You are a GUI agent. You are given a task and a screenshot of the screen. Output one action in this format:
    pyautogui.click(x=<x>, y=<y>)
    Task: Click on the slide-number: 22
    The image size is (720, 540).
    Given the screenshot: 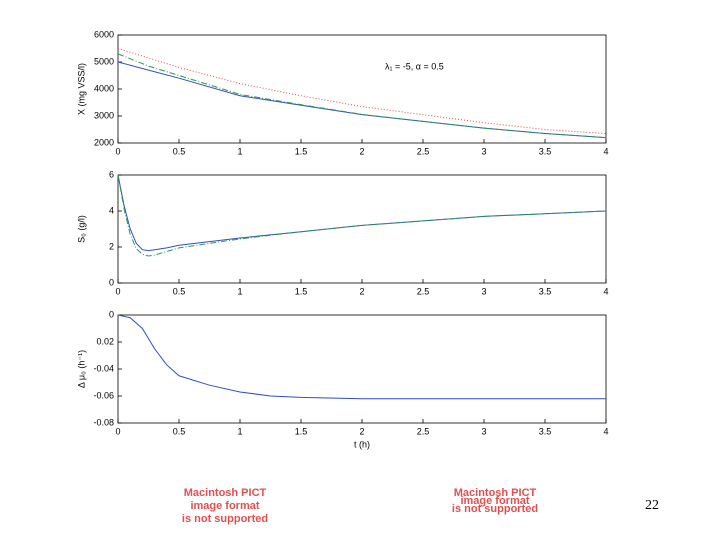 What is the action you would take?
    pyautogui.click(x=652, y=505)
    